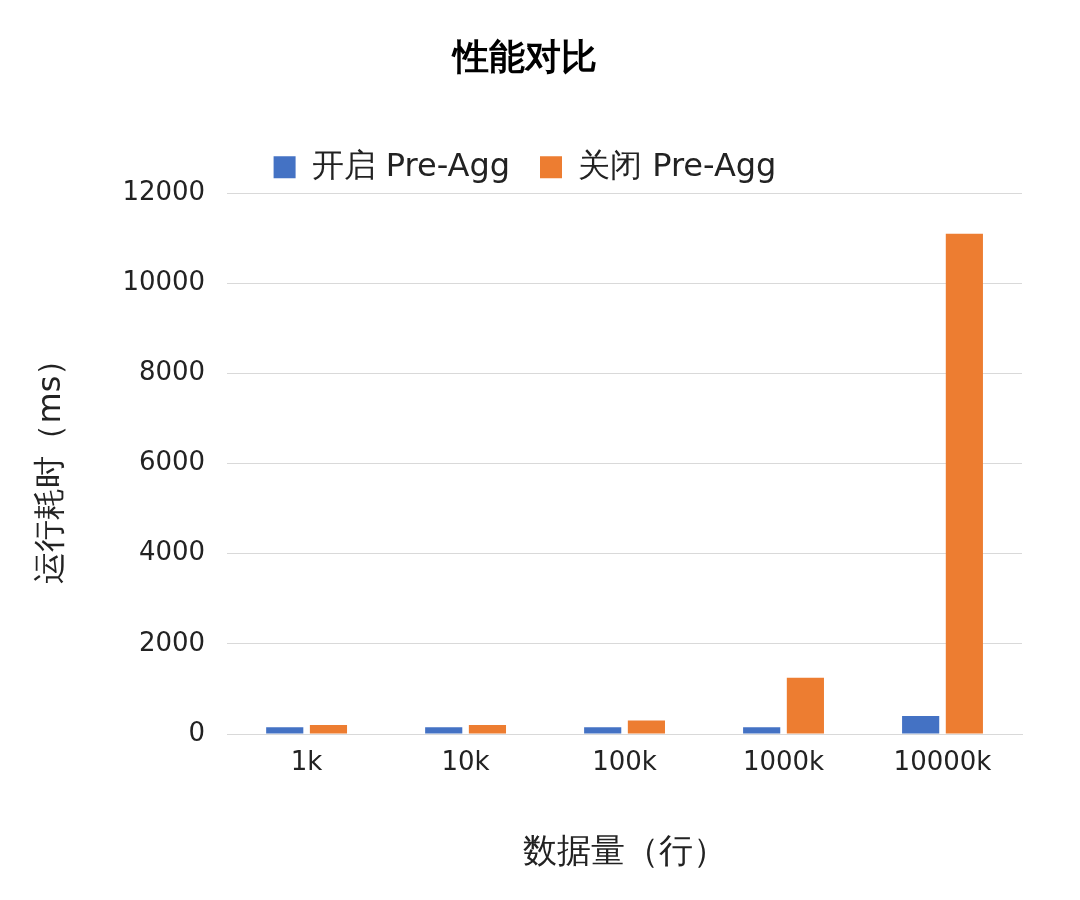 Image resolution: width=1080 pixels, height=900 pixels. I want to click on y-tick-label: 6000, so click(172, 461).